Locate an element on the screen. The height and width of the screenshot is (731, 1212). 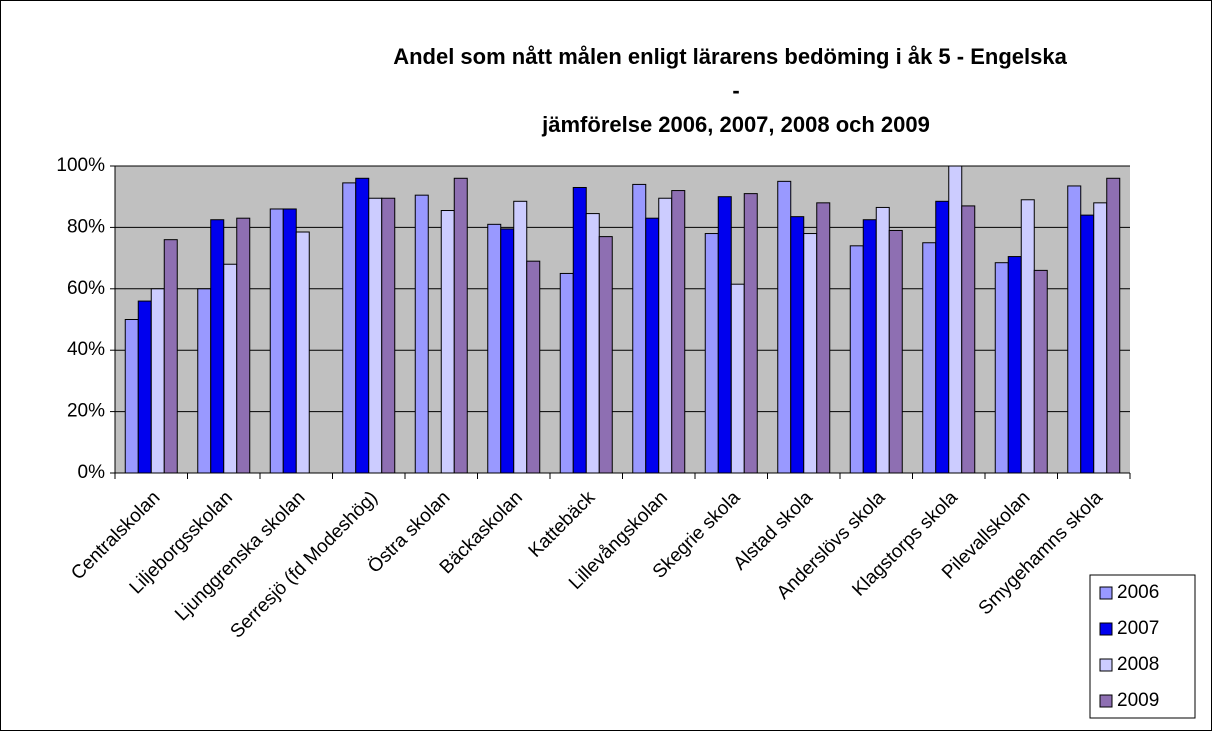
legend-label: 2008 is located at coordinates (1138, 664).